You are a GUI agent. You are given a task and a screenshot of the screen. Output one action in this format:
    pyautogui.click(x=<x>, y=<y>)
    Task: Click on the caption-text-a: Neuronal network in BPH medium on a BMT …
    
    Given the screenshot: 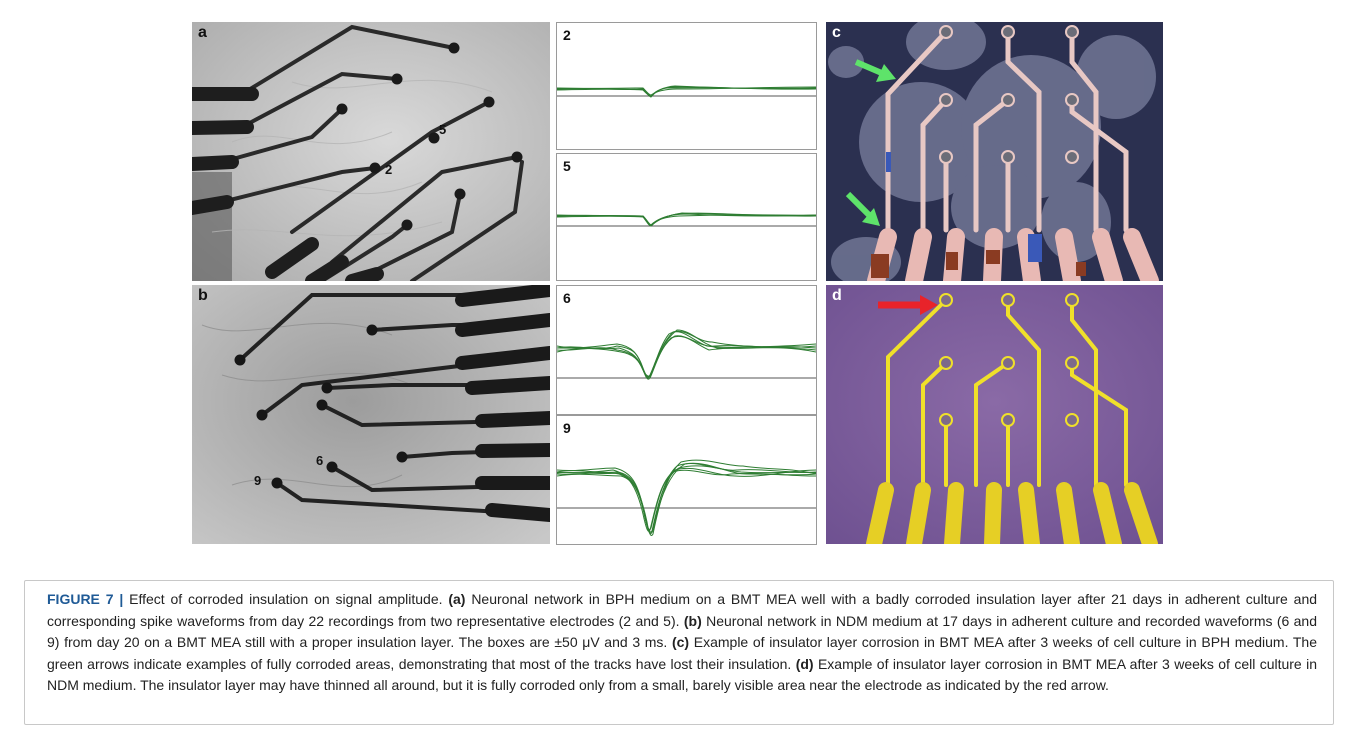 What is the action you would take?
    pyautogui.click(x=682, y=610)
    